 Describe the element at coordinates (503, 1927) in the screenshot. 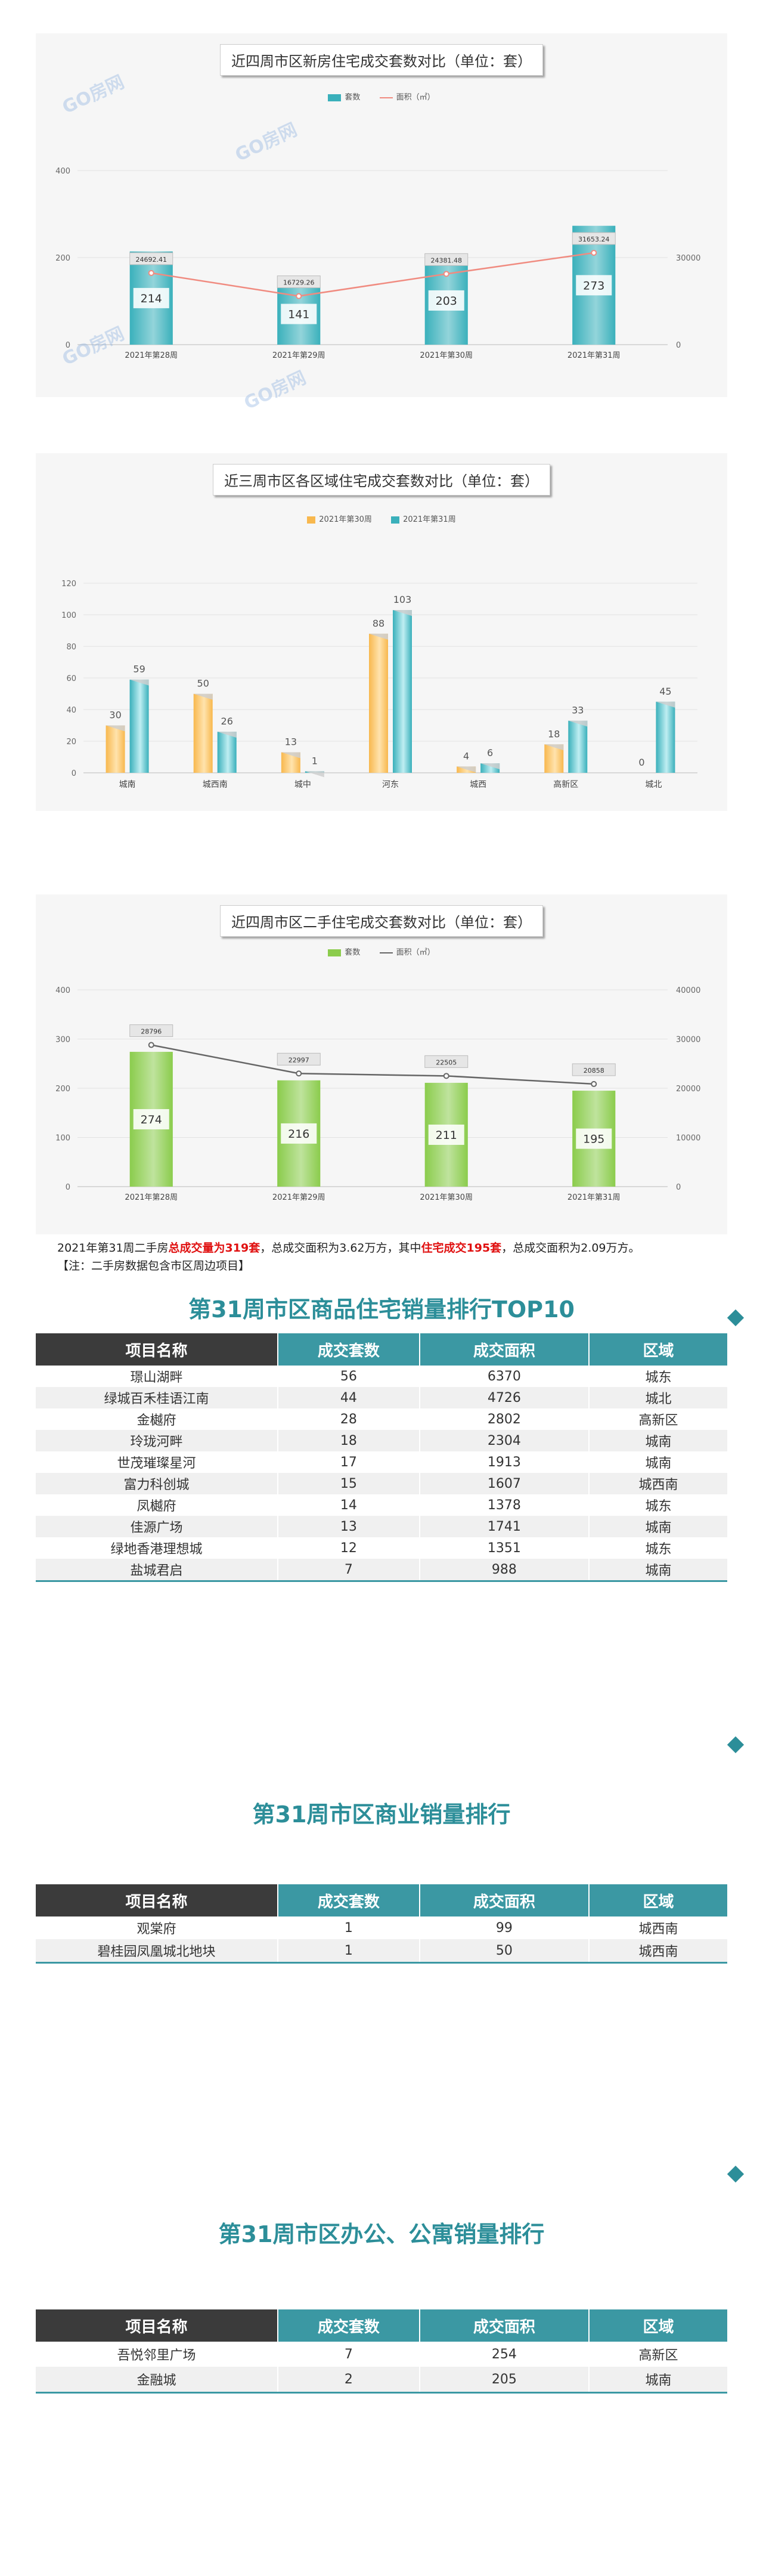

I see `table-cell: 99` at that location.